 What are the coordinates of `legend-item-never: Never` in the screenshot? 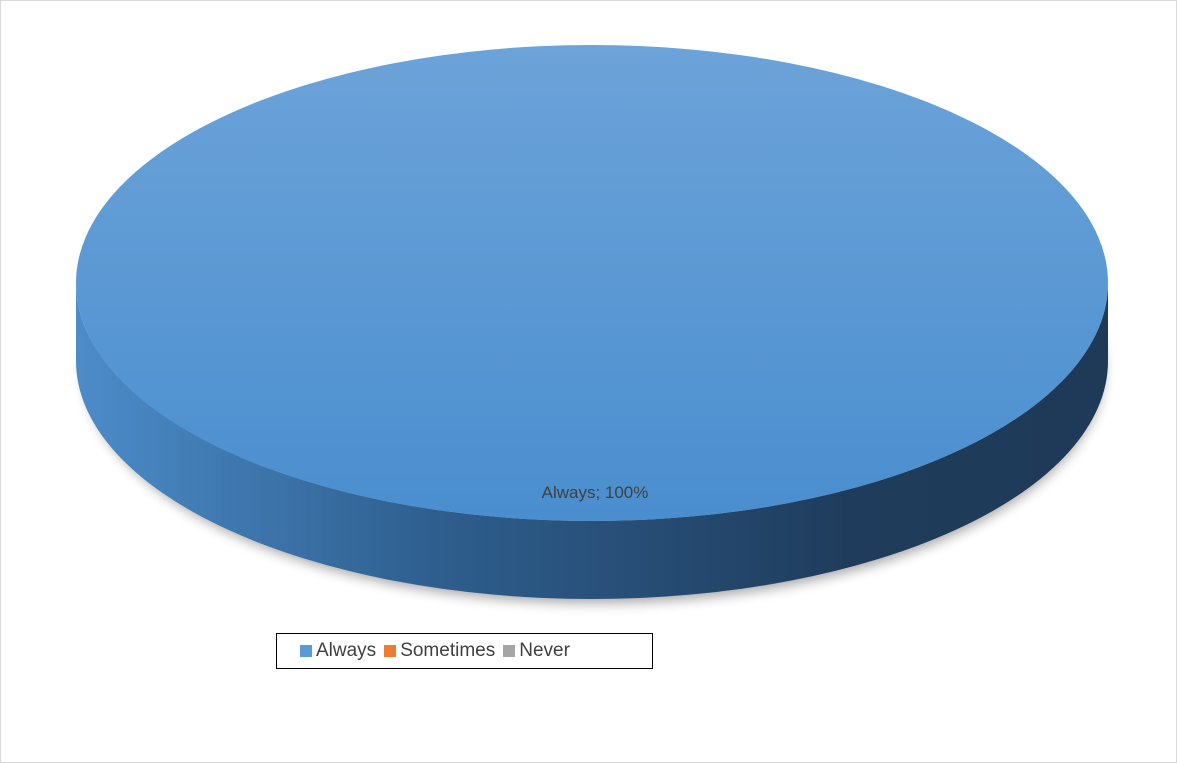 It's located at (536, 651).